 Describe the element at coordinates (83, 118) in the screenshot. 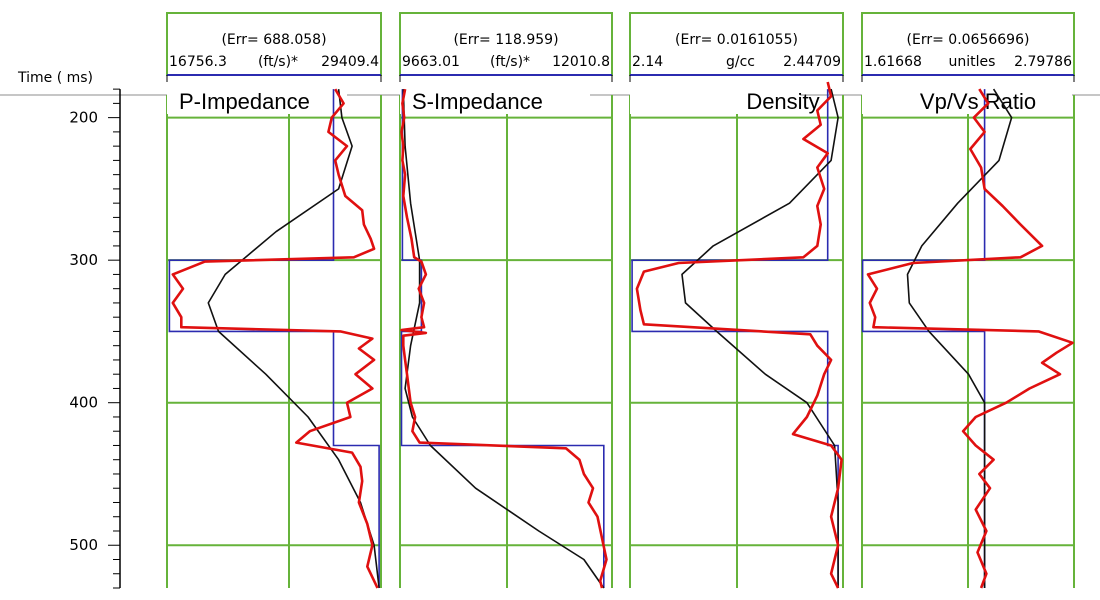

I see `time-tick-label: 200` at that location.